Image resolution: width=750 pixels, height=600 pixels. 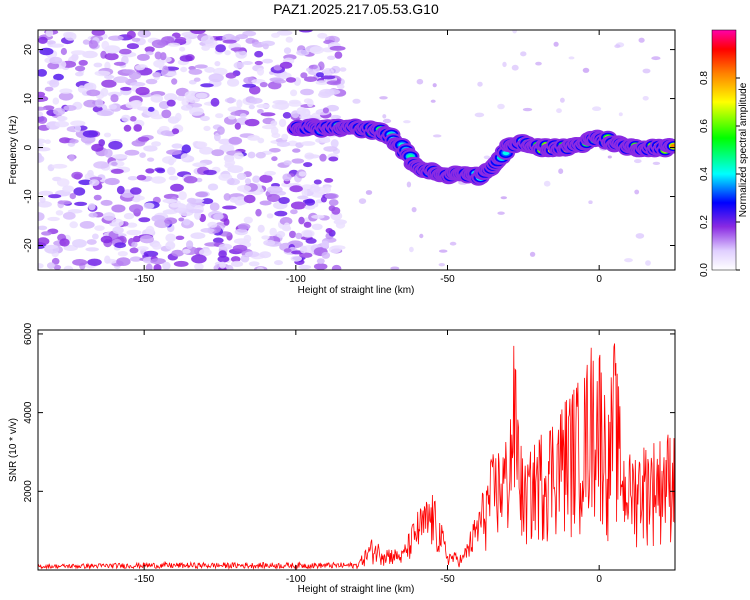 I want to click on y-tick-label: 10, so click(x=28, y=99).